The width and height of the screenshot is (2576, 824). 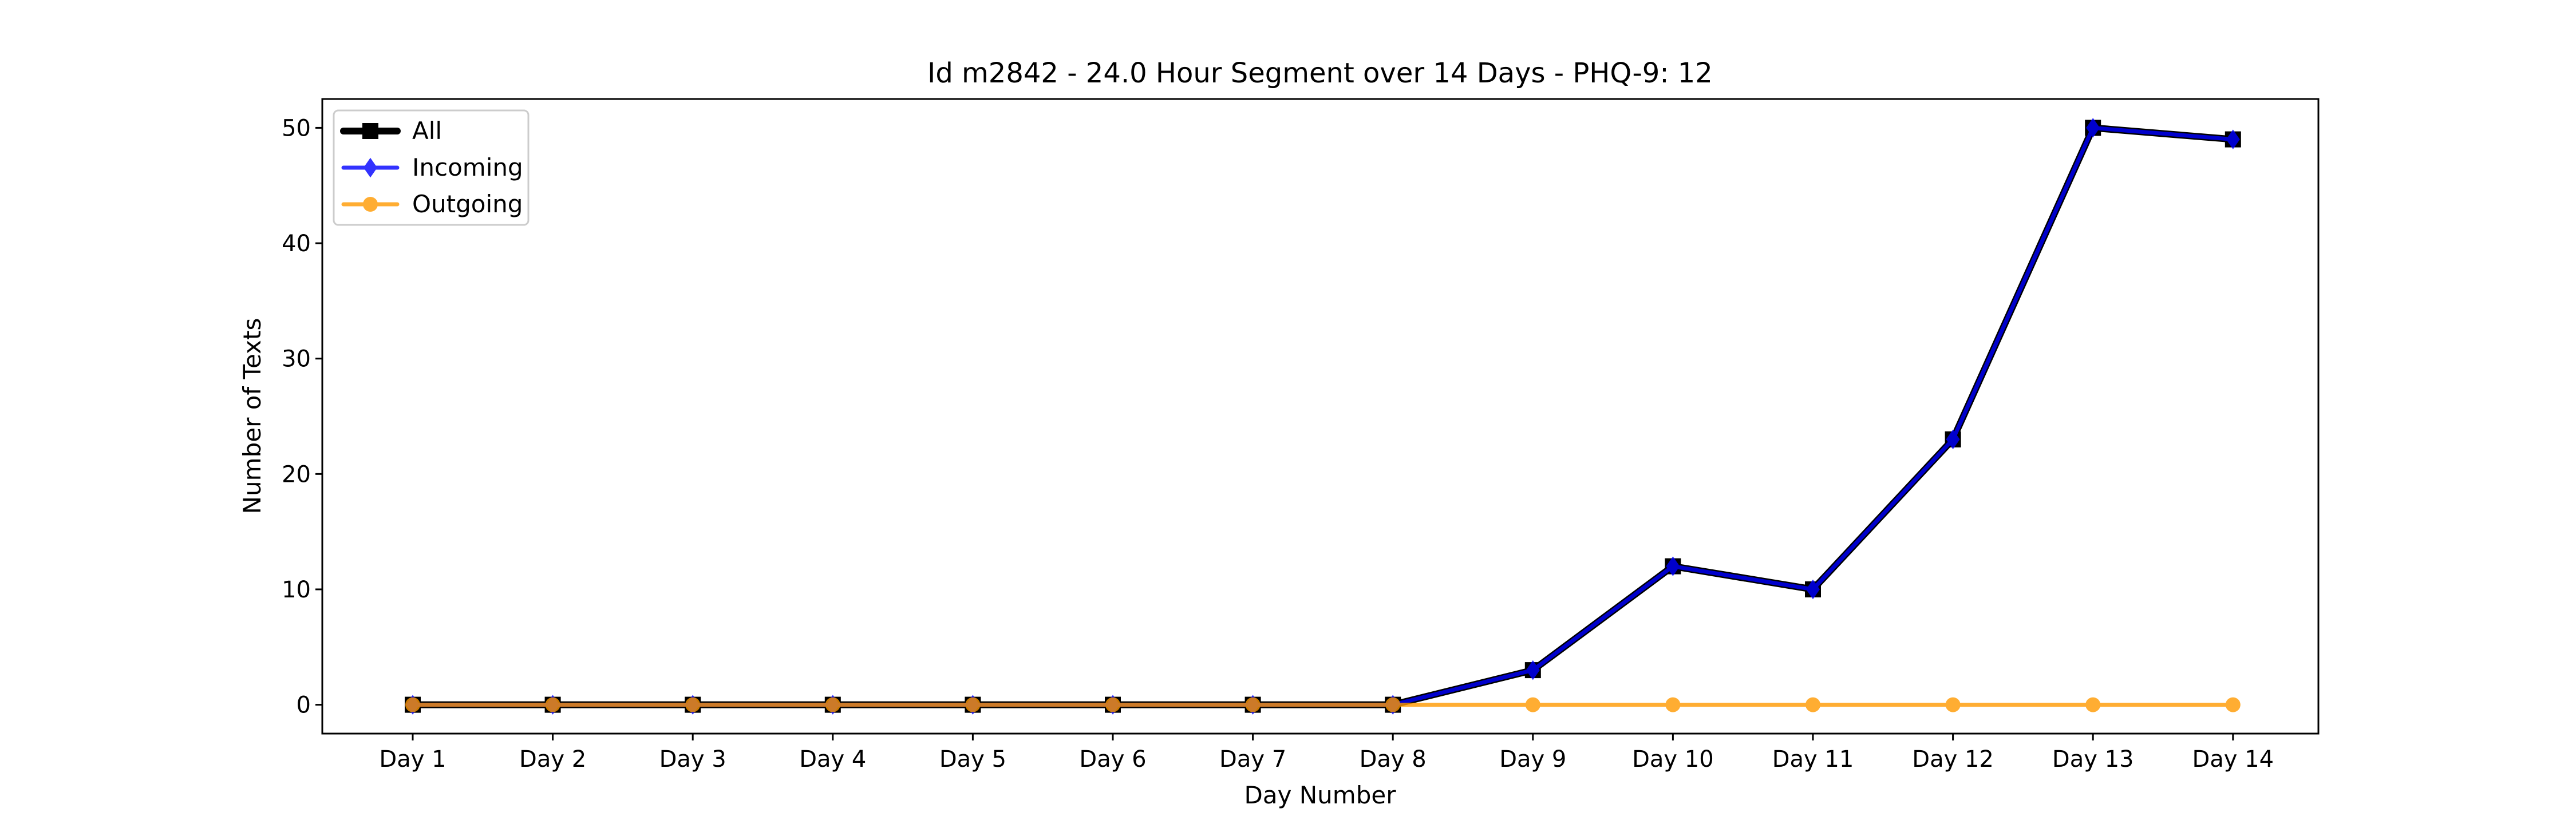 I want to click on x-tick-label: Day 10, so click(x=1673, y=759).